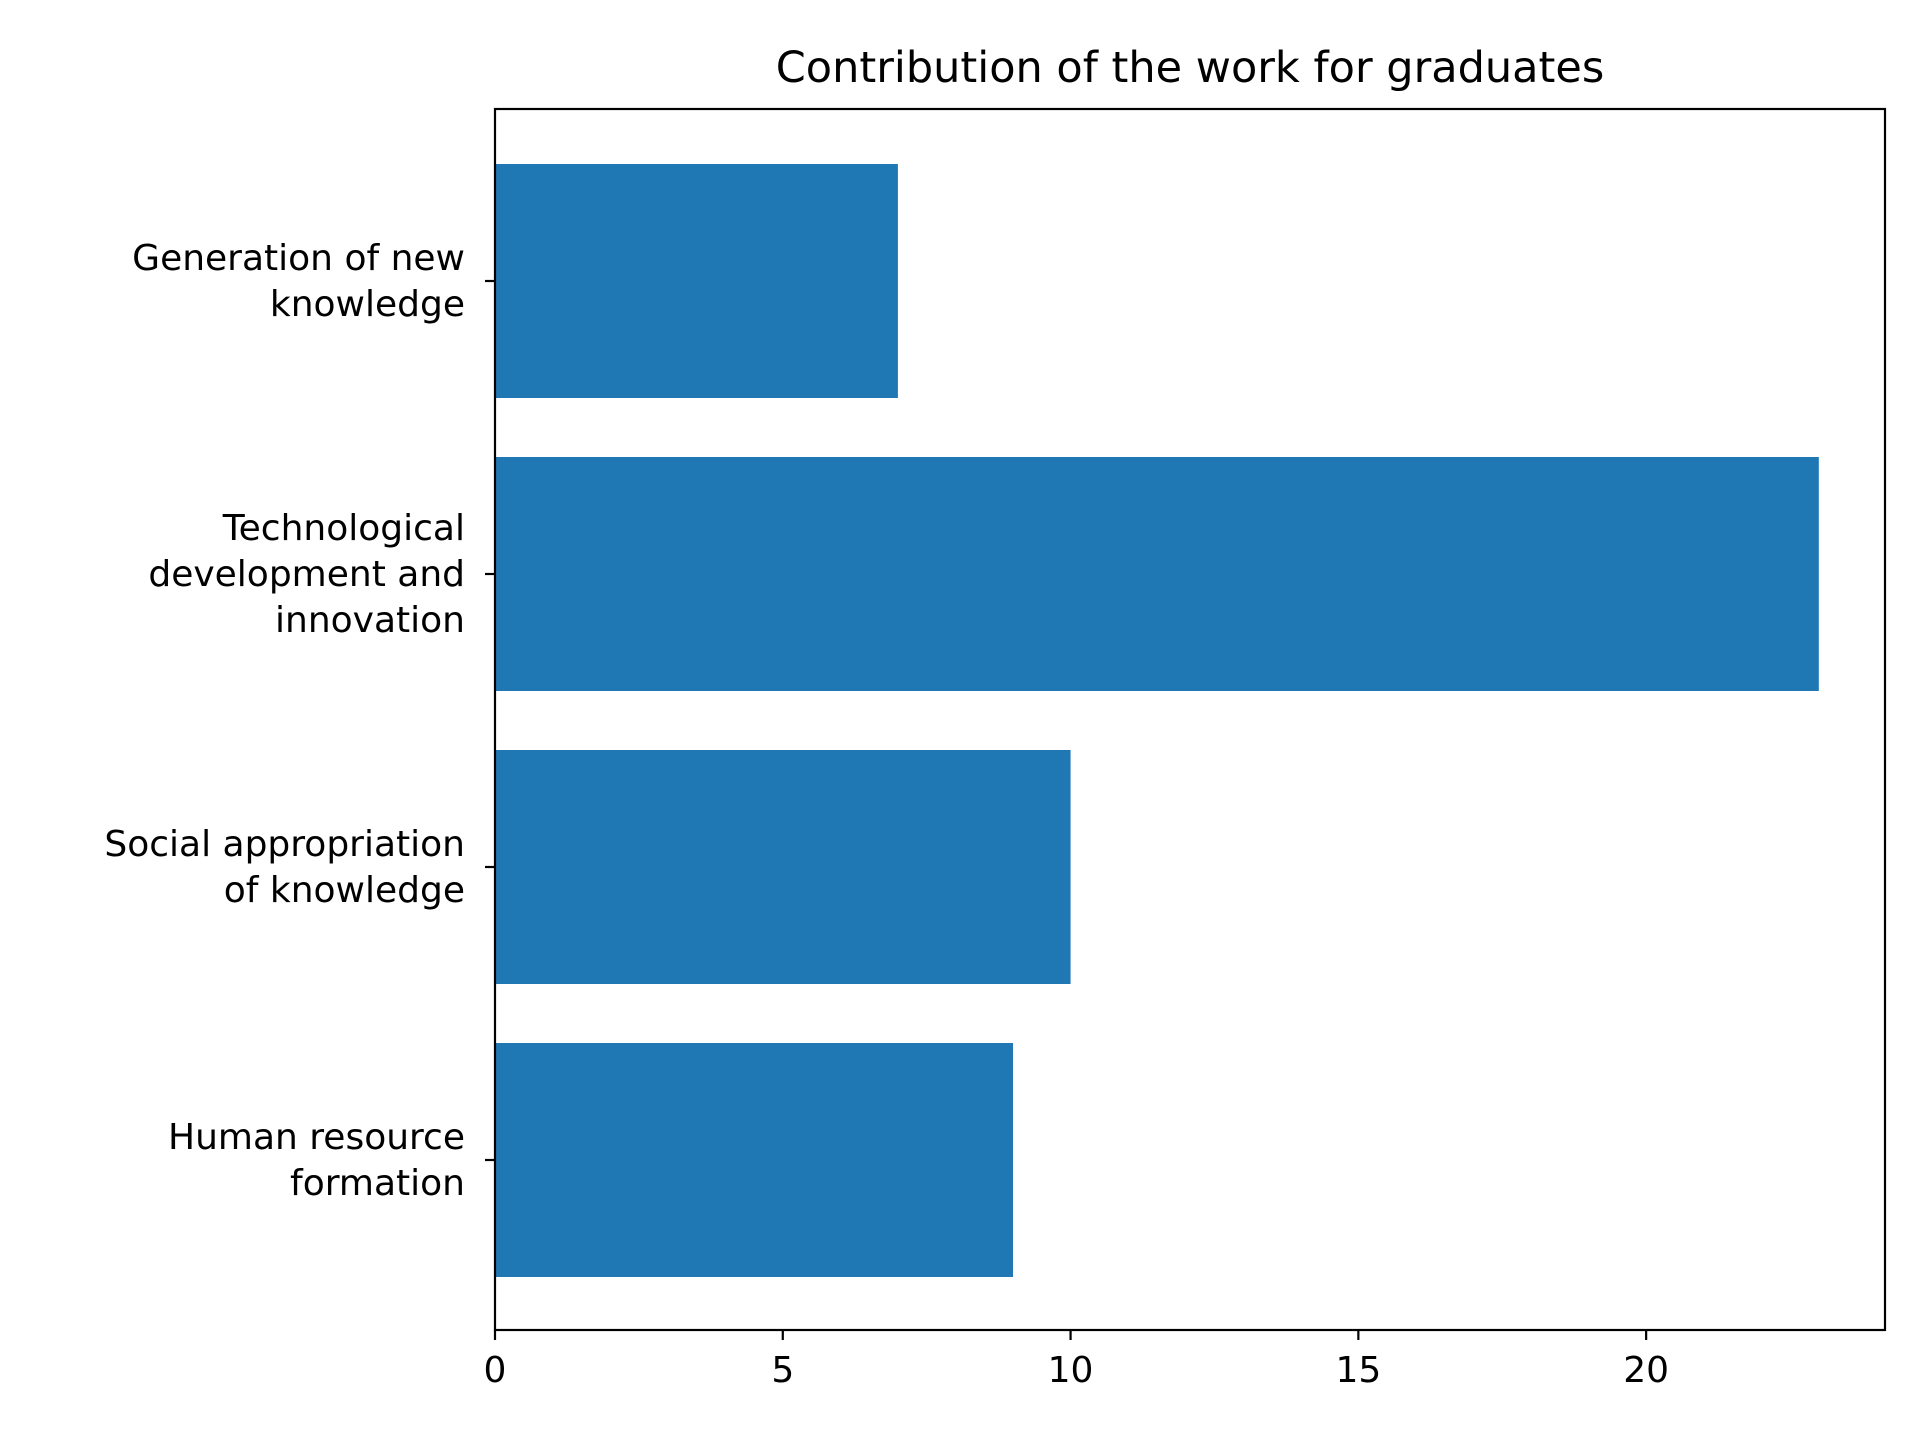  Describe the element at coordinates (316, 1160) in the screenshot. I see `y-tick-label-3: Human resource formation` at that location.